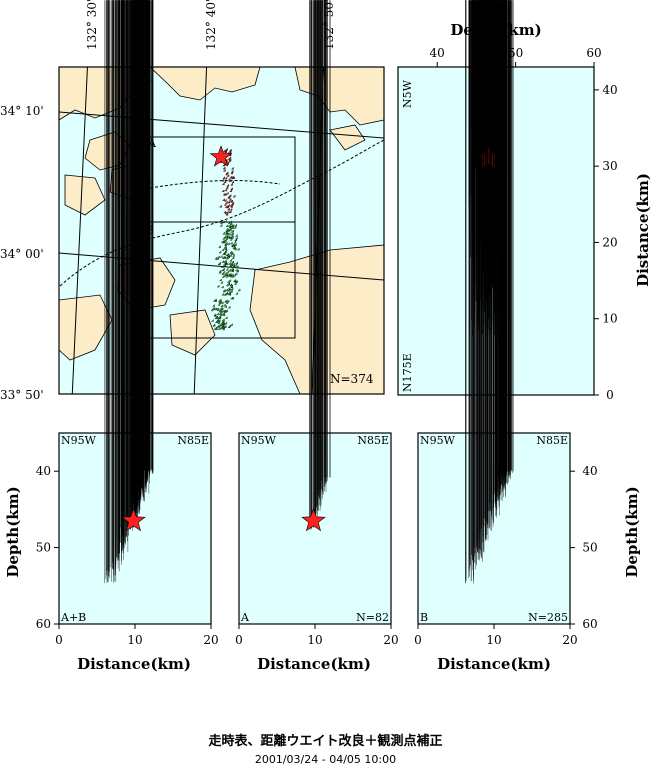 This screenshot has width=651, height=769. Describe the element at coordinates (325, 759) in the screenshot. I see `caption-period: 2001/03/24 - 04/05 10:00` at that location.